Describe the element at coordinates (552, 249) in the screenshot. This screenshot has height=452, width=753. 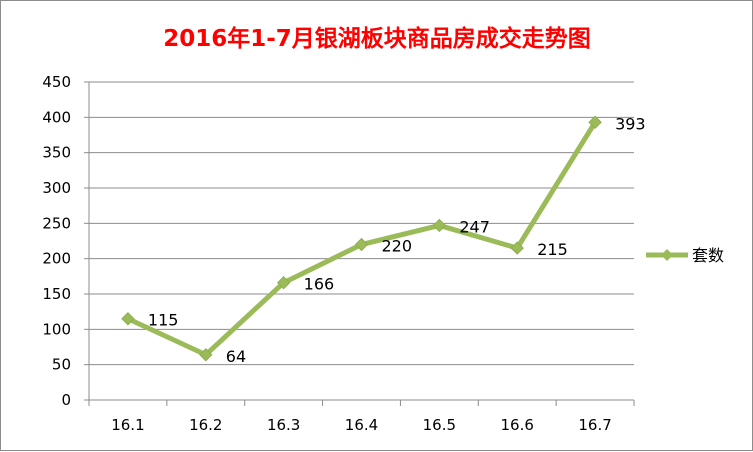
I see `data-label-16.6: 215` at that location.